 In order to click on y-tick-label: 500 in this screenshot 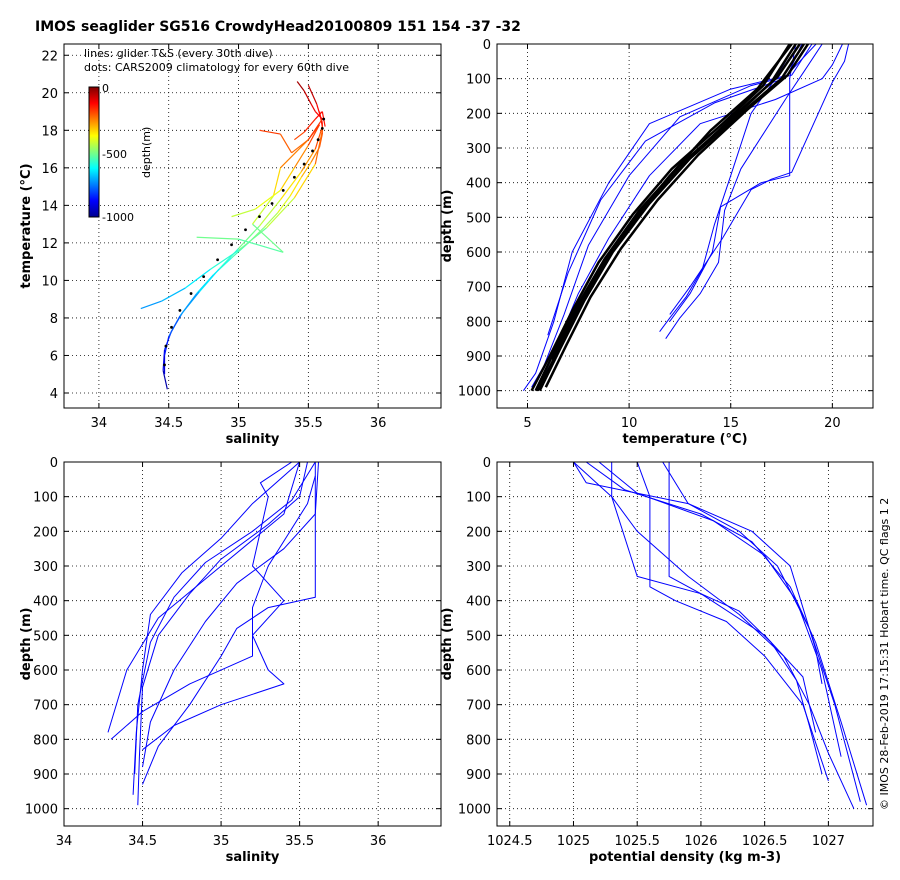, I will do `click(478, 636)`.